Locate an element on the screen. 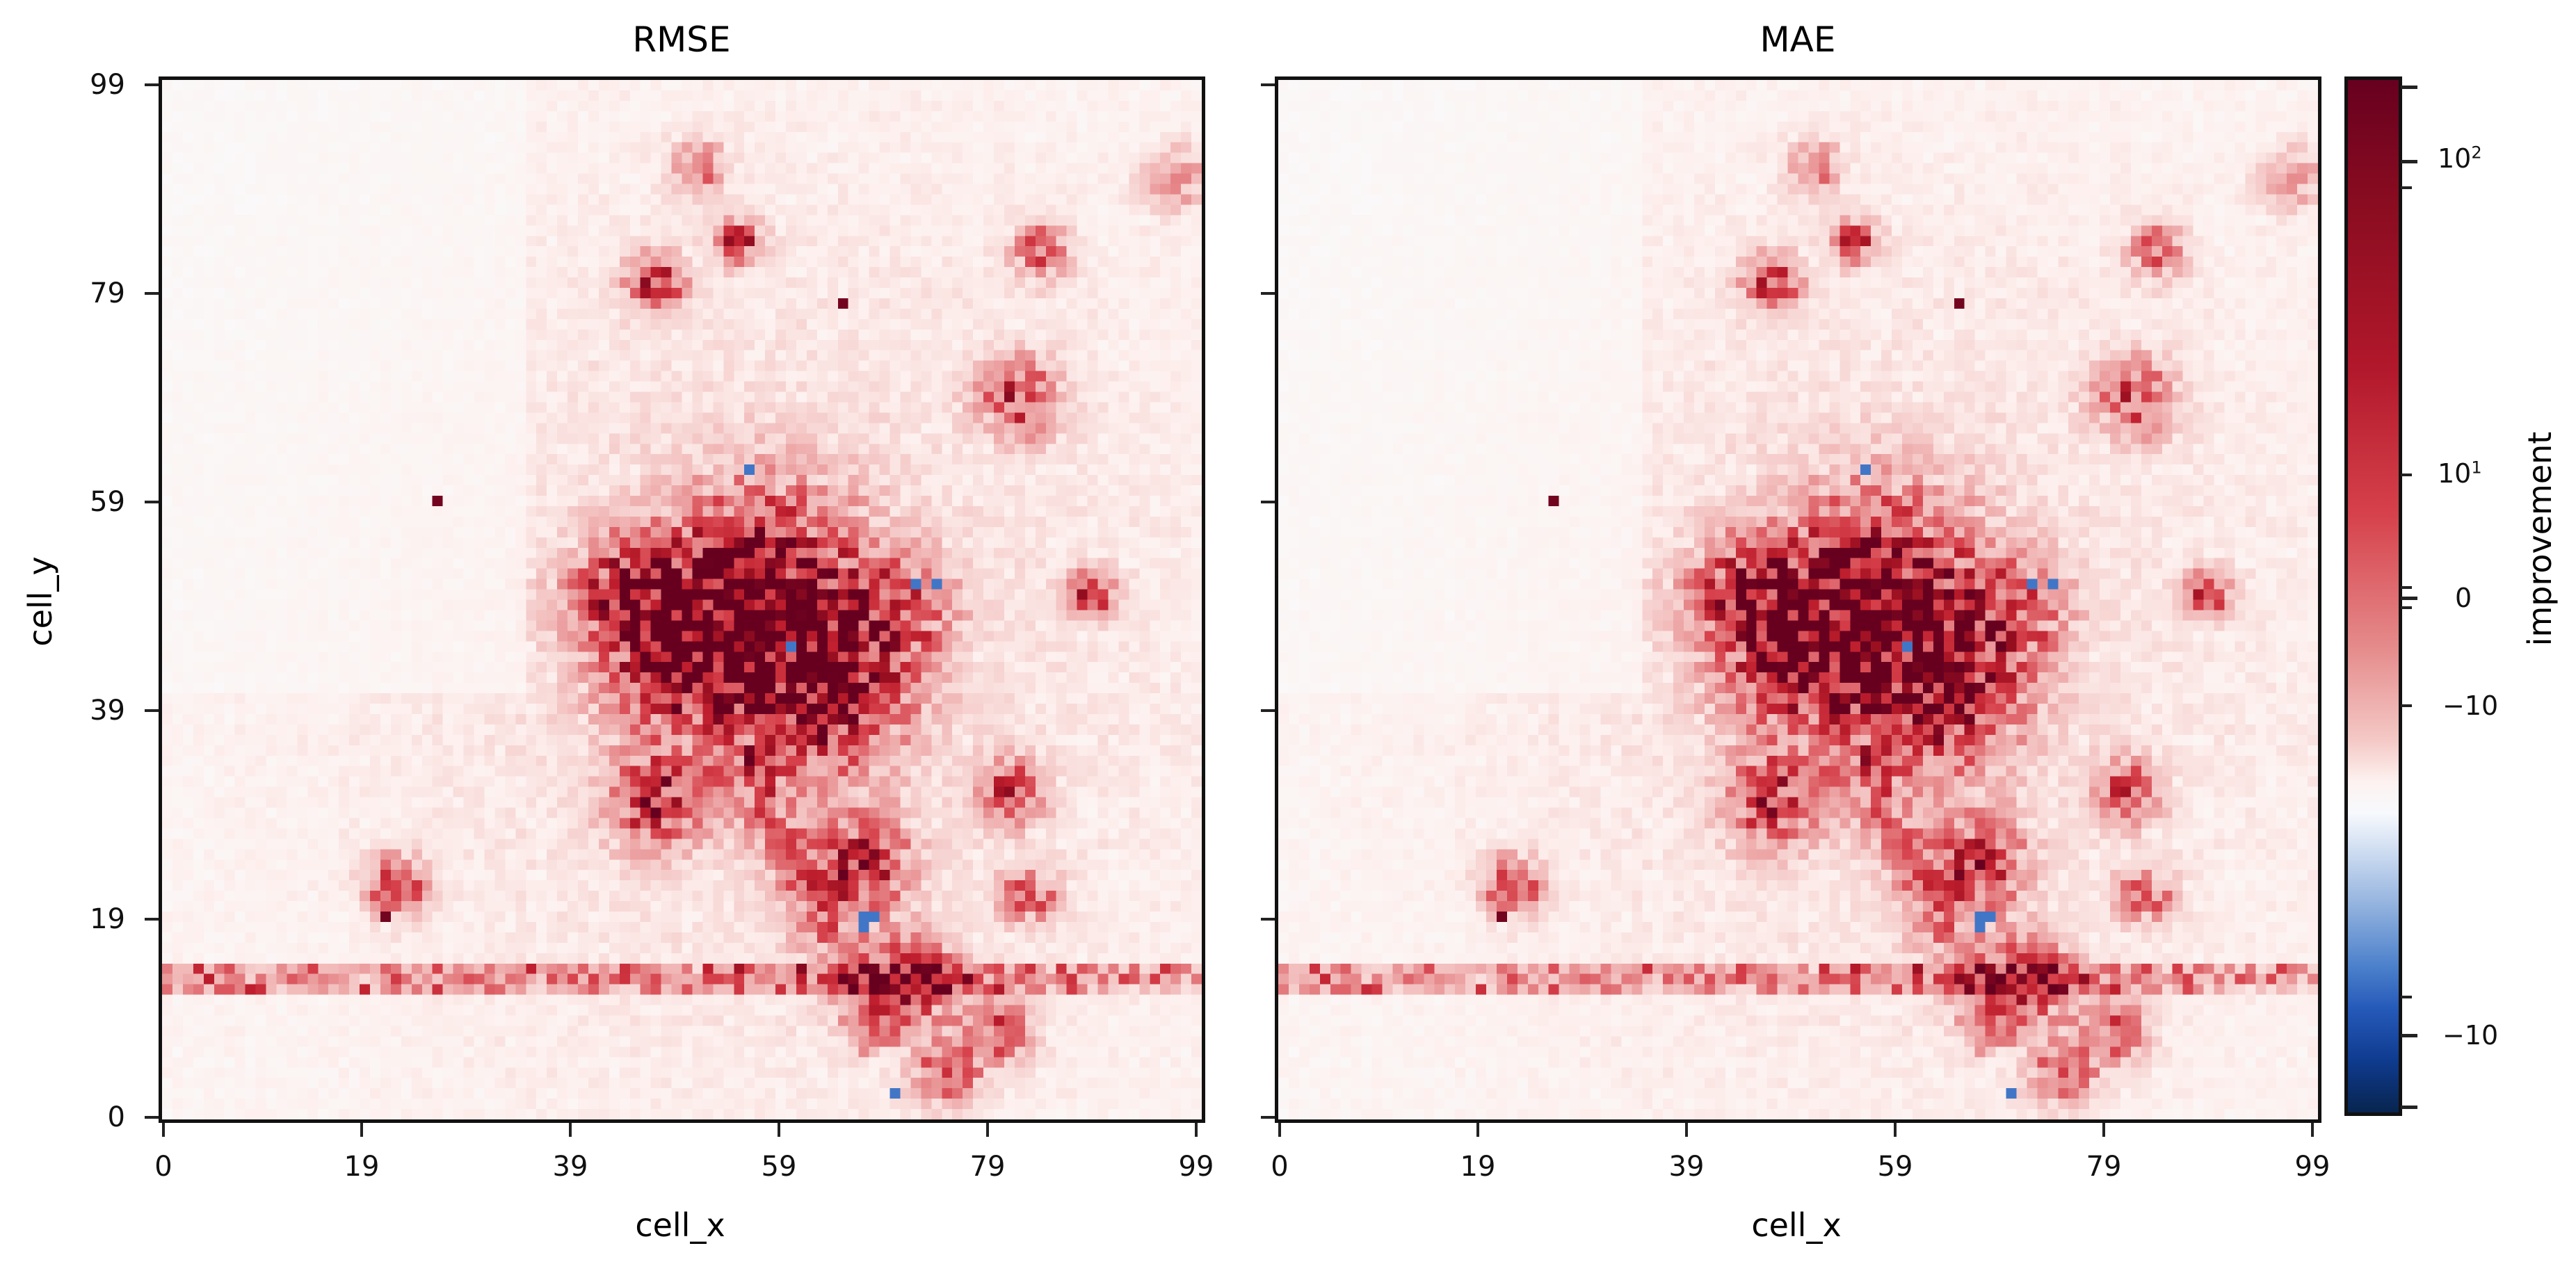  ytick-label: 79 is located at coordinates (107, 293).